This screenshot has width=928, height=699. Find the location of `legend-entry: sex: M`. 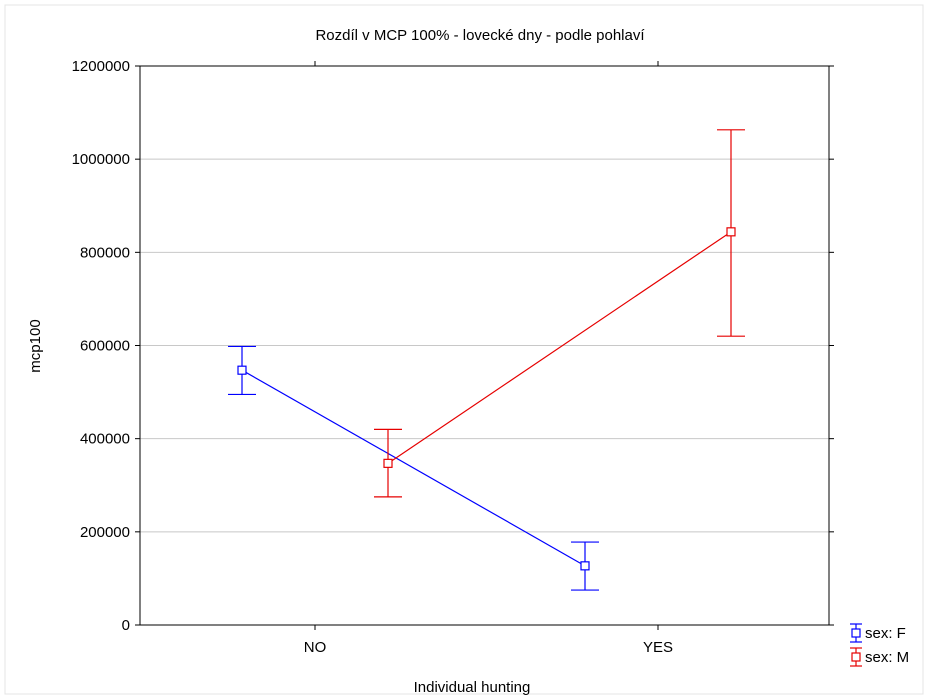

legend-entry: sex: M is located at coordinates (879, 657).